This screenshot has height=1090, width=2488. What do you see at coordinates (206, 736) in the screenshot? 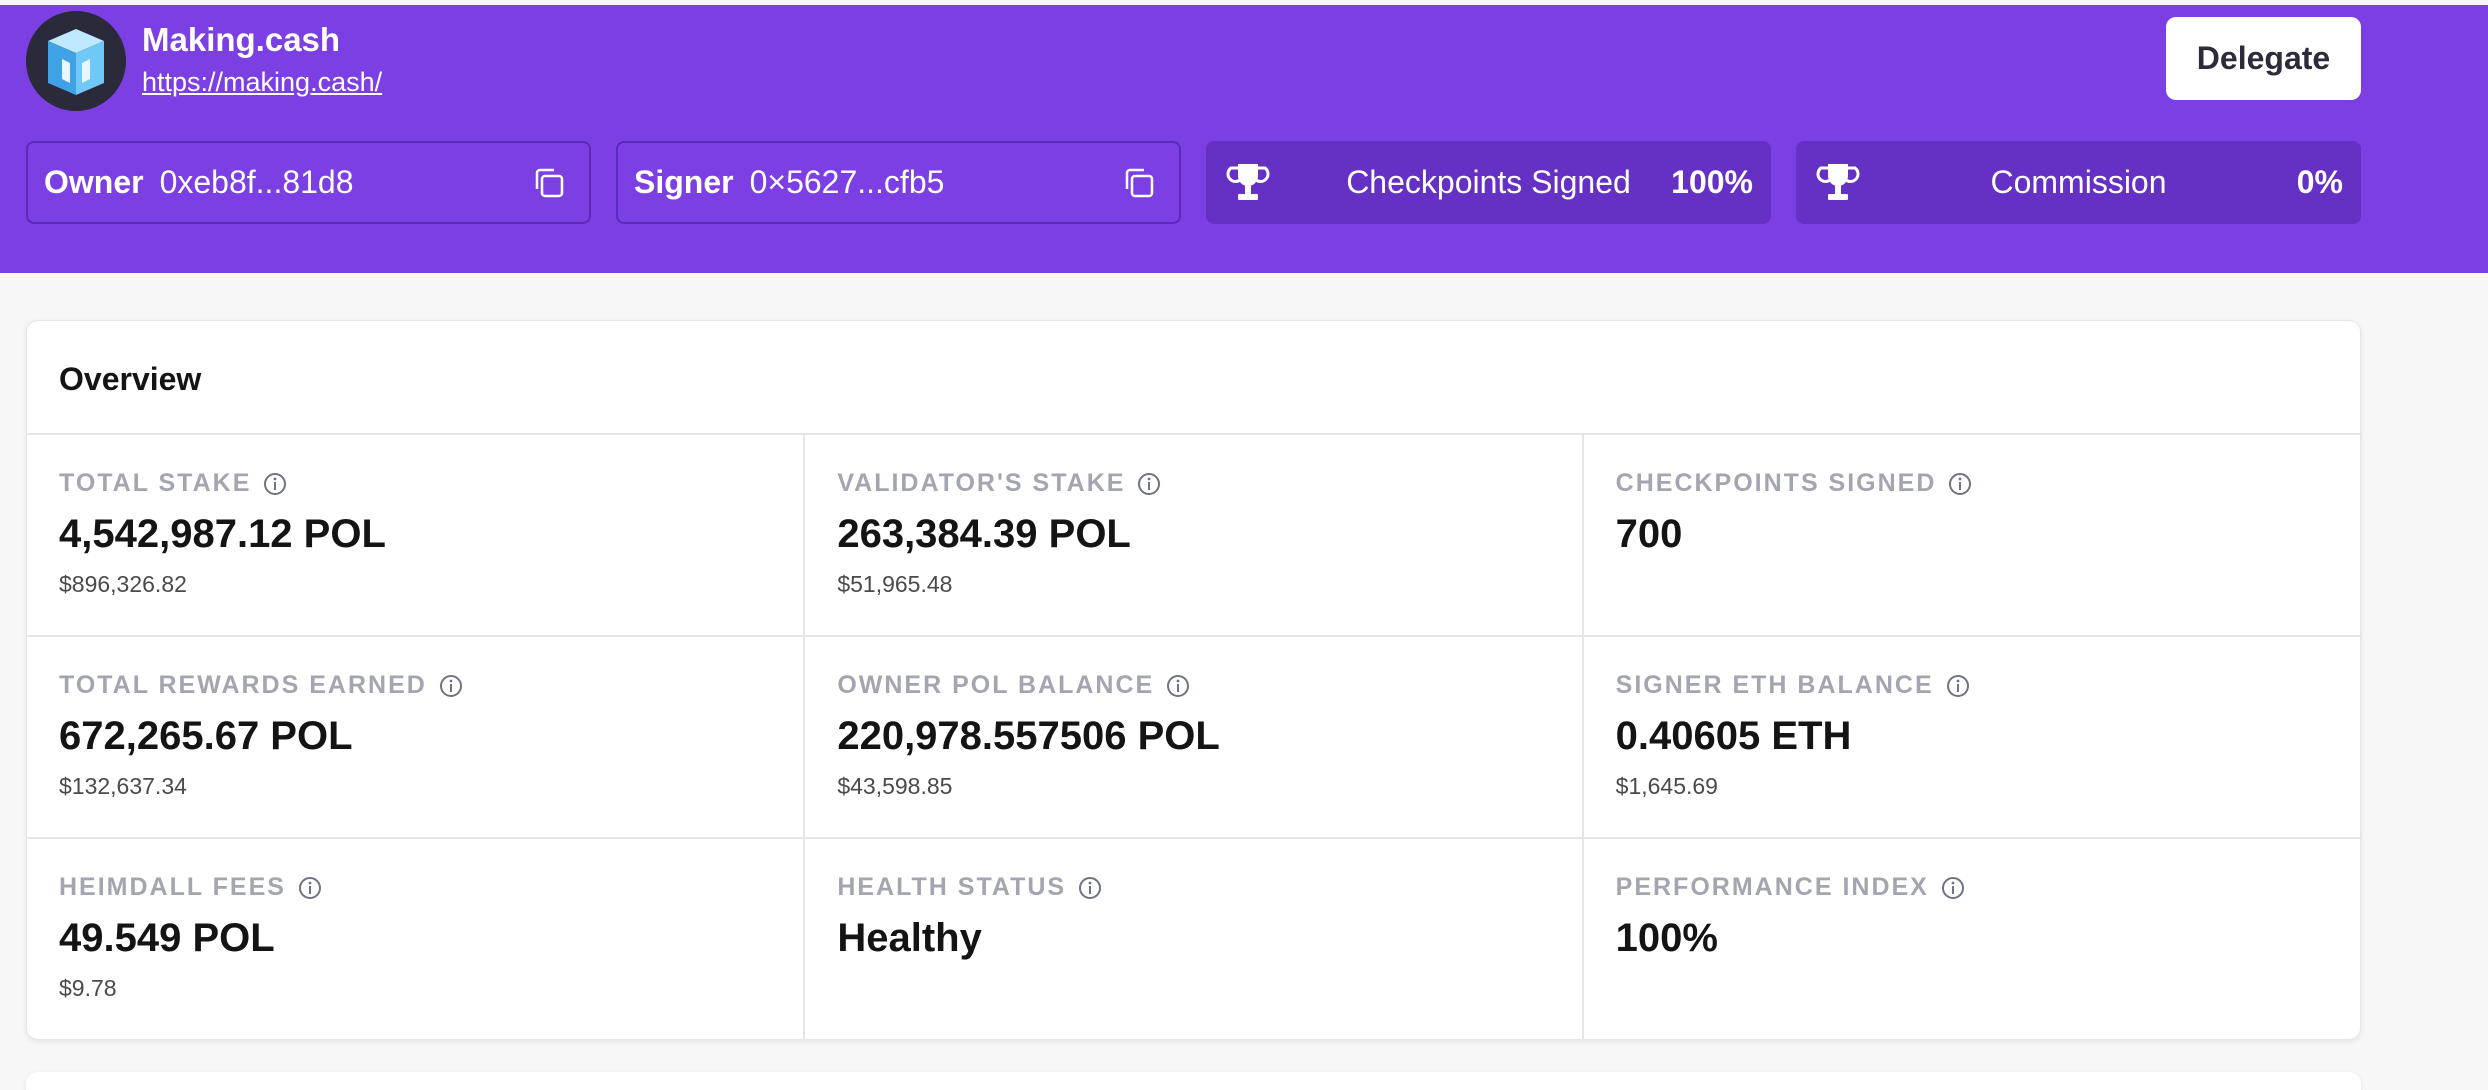
I see `cell-value: 672,265.67 POL` at bounding box center [206, 736].